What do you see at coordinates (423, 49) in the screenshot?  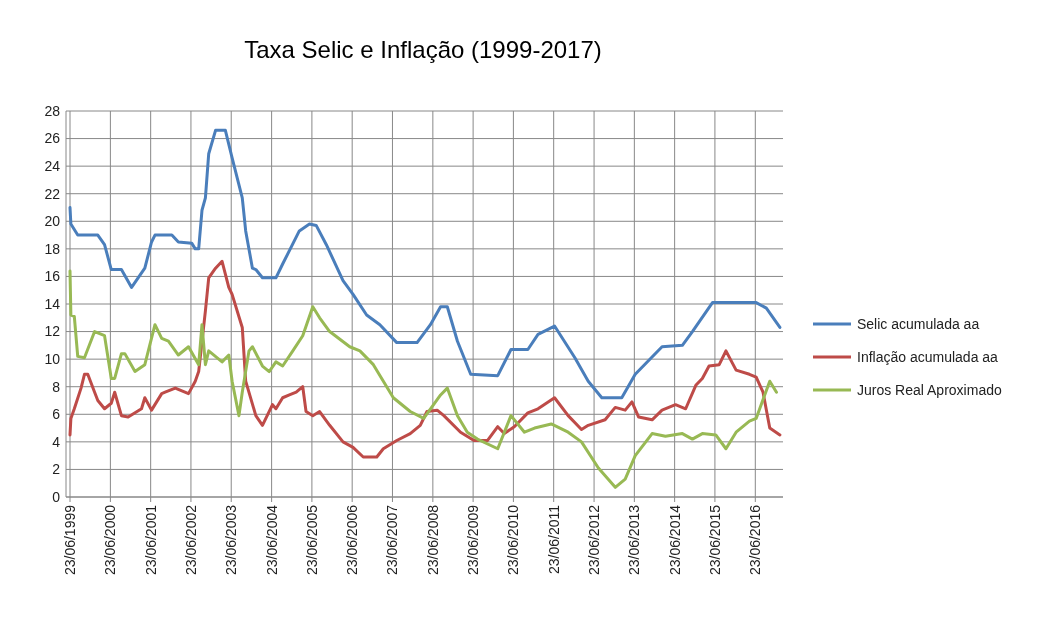 I see `chart-title: Taxa Selic e Inflação (1999-2017)` at bounding box center [423, 49].